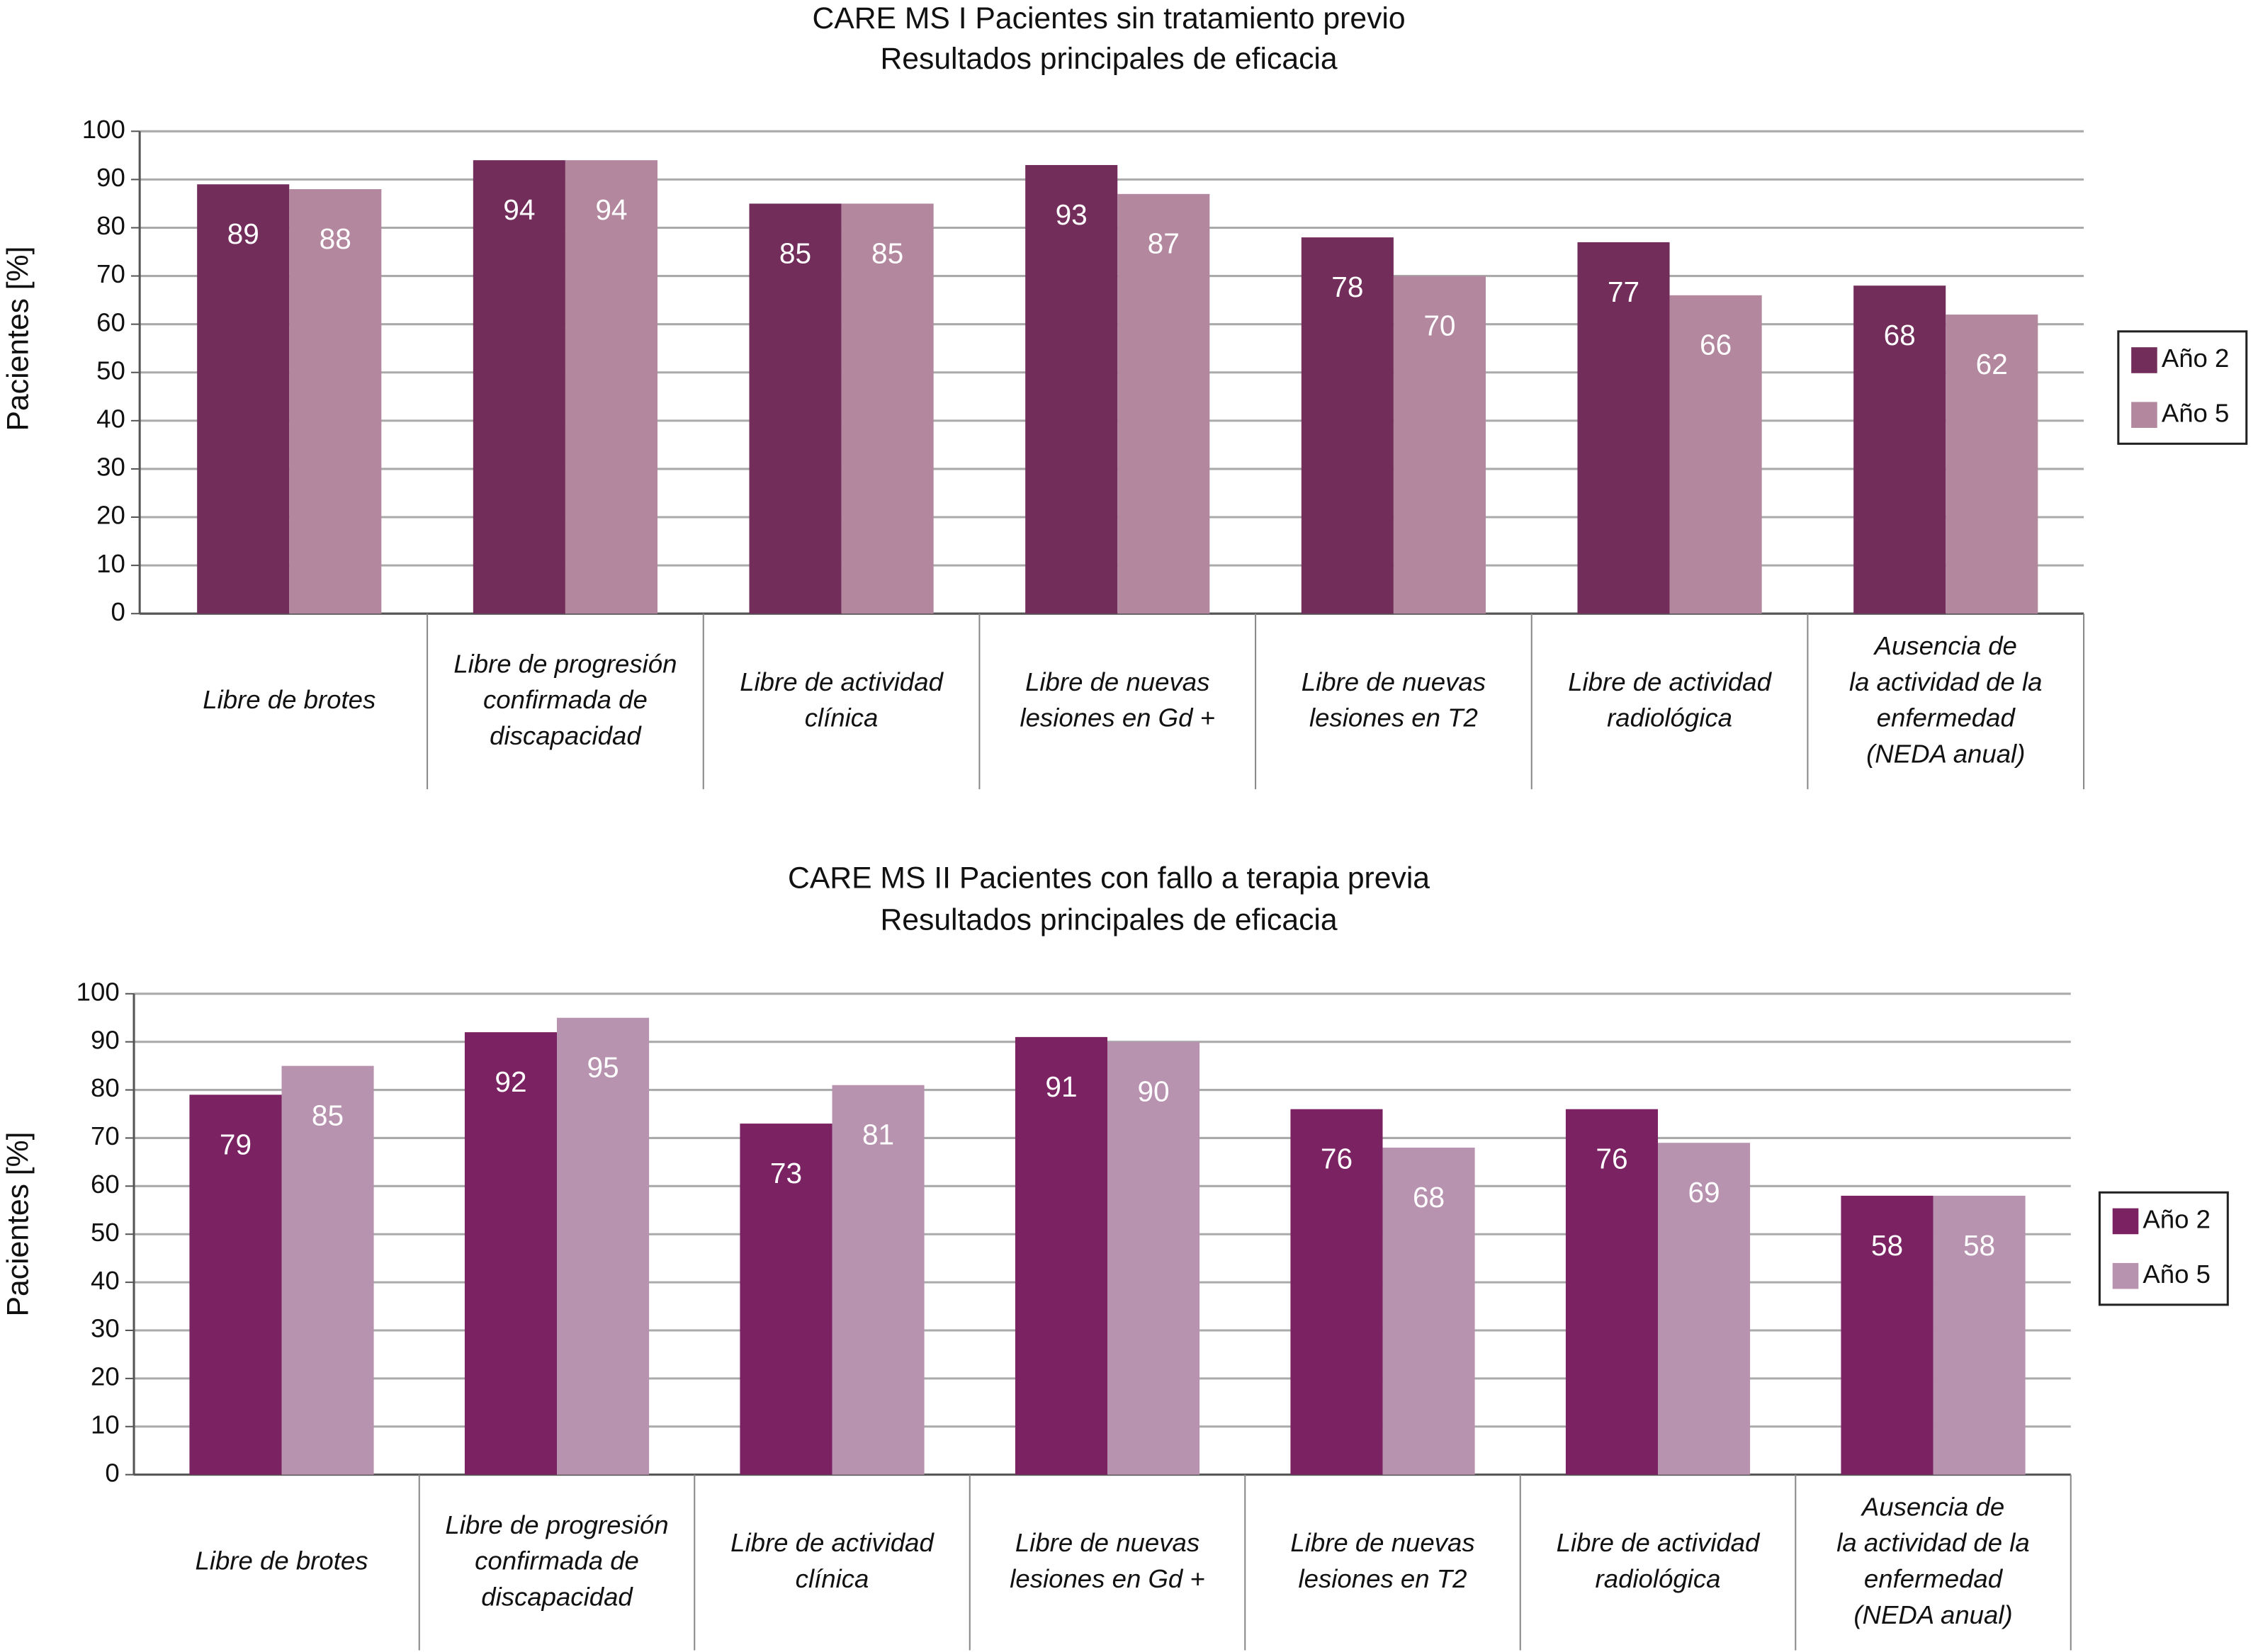  Describe the element at coordinates (511, 1081) in the screenshot. I see `value-label: 92` at that location.